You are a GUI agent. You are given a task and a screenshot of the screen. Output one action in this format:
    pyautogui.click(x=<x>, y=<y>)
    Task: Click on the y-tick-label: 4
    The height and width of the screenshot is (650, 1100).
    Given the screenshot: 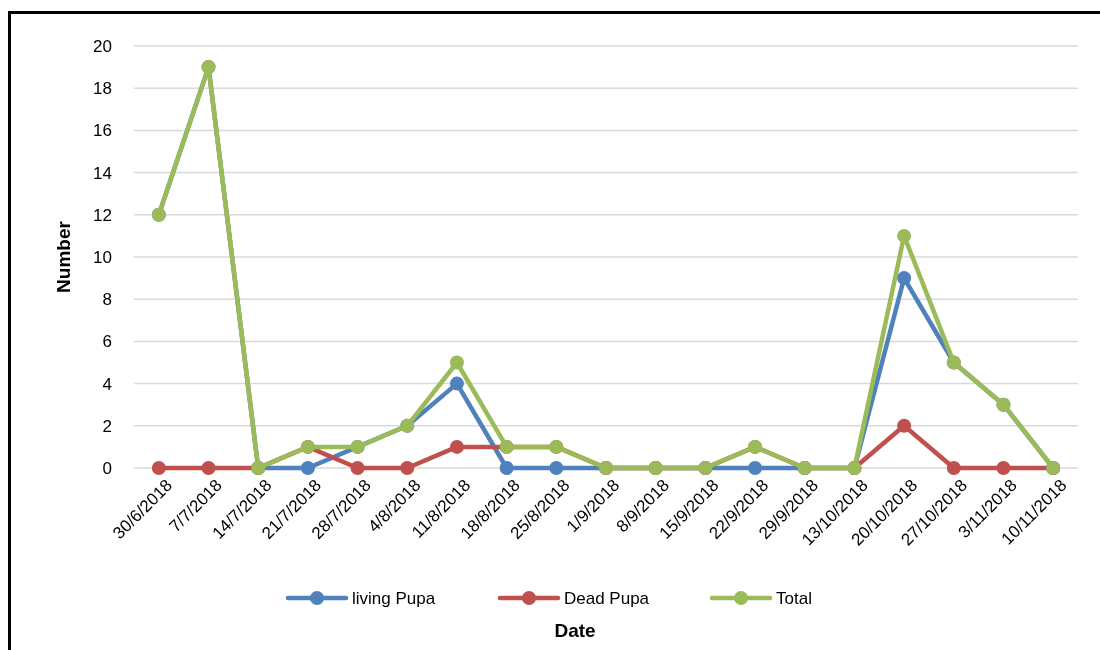 What is the action you would take?
    pyautogui.click(x=107, y=384)
    